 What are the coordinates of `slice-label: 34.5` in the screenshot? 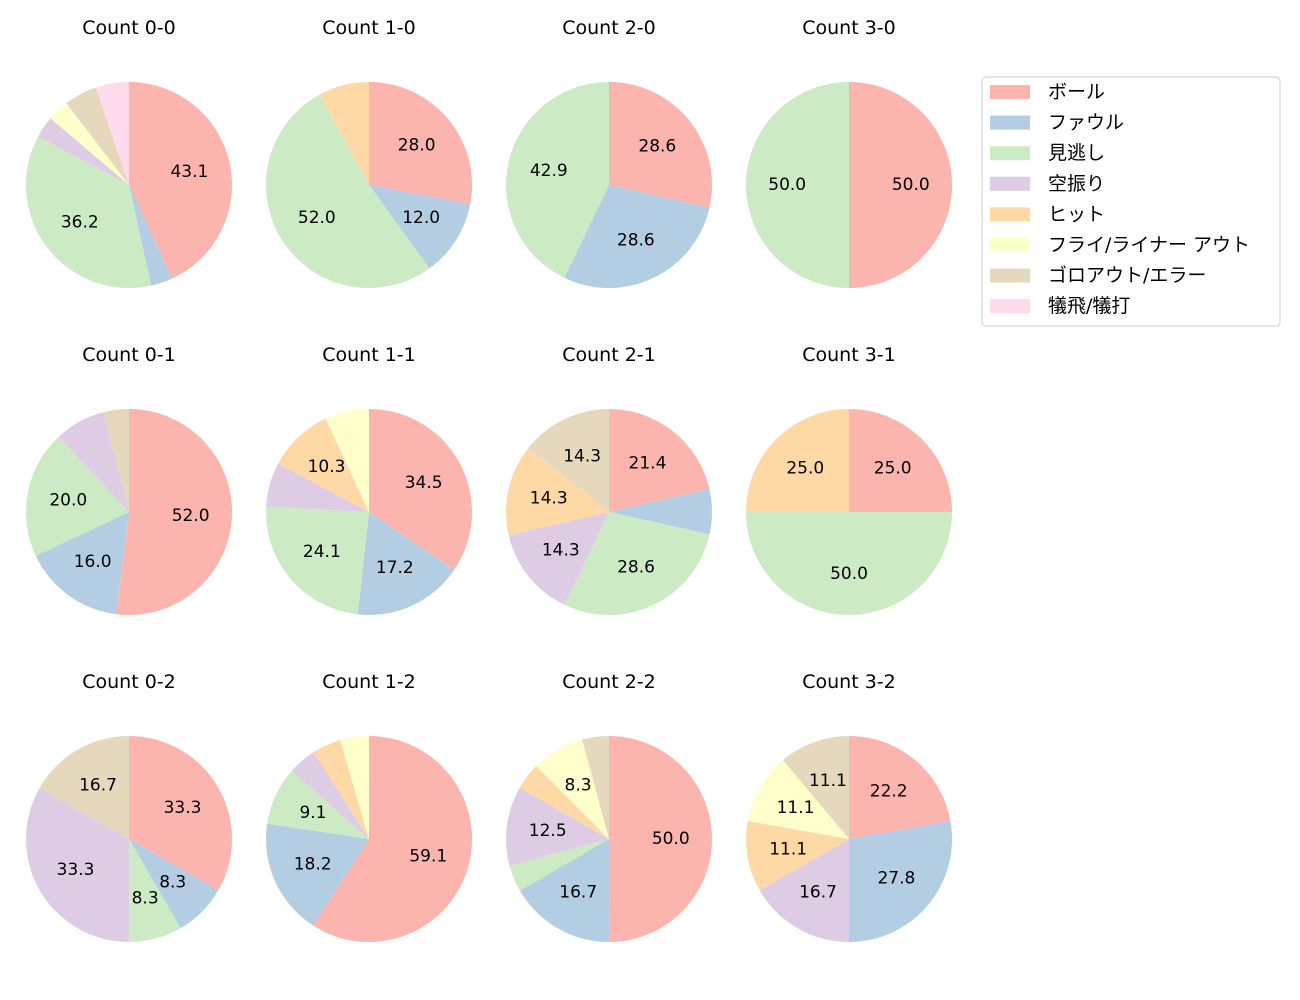 It's located at (424, 483).